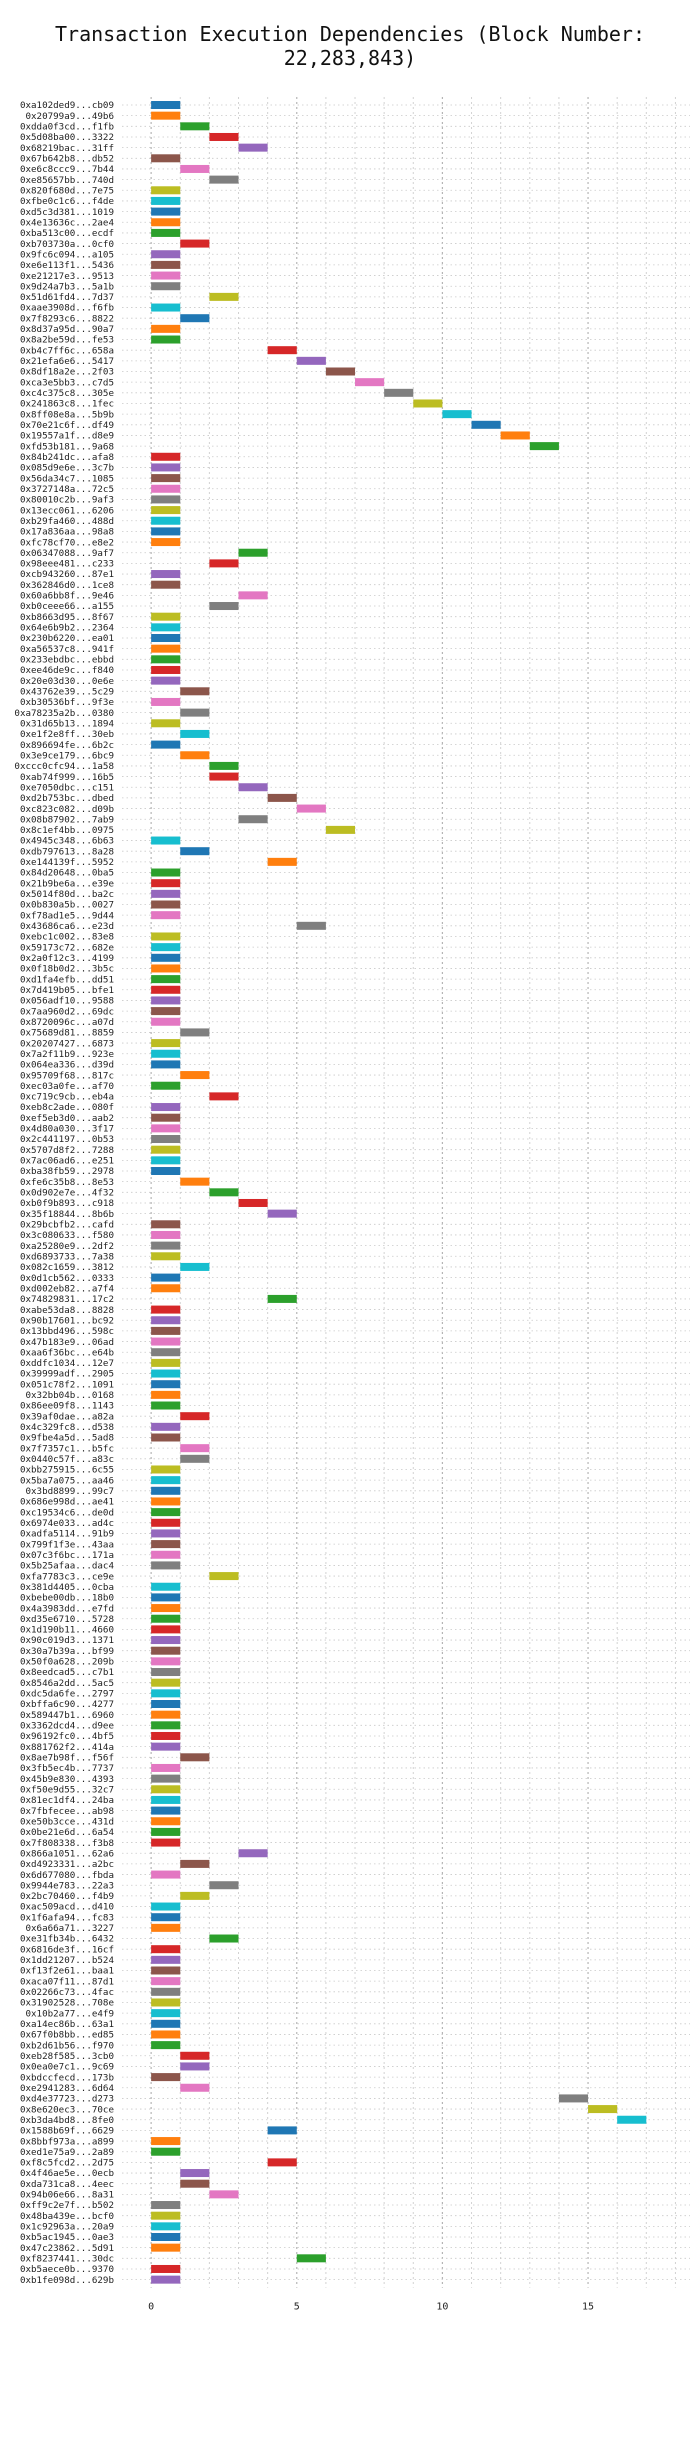 This screenshot has height=2460, width=700. I want to click on y-tick-label: 0x4e13636c...2ae4, so click(67, 222).